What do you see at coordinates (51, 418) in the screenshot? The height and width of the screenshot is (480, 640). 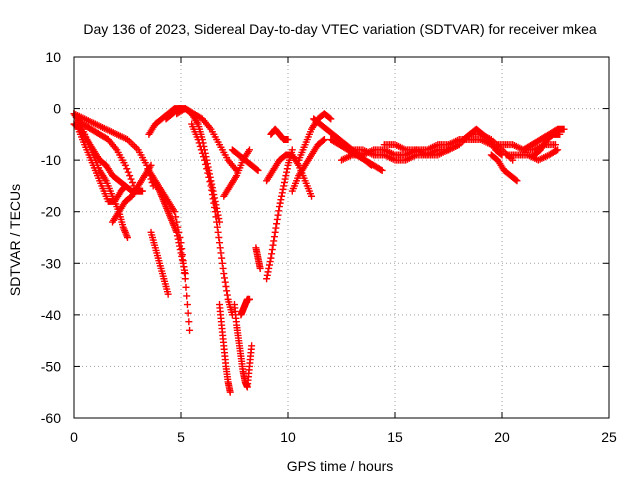 I see `y-tick-label: -60` at bounding box center [51, 418].